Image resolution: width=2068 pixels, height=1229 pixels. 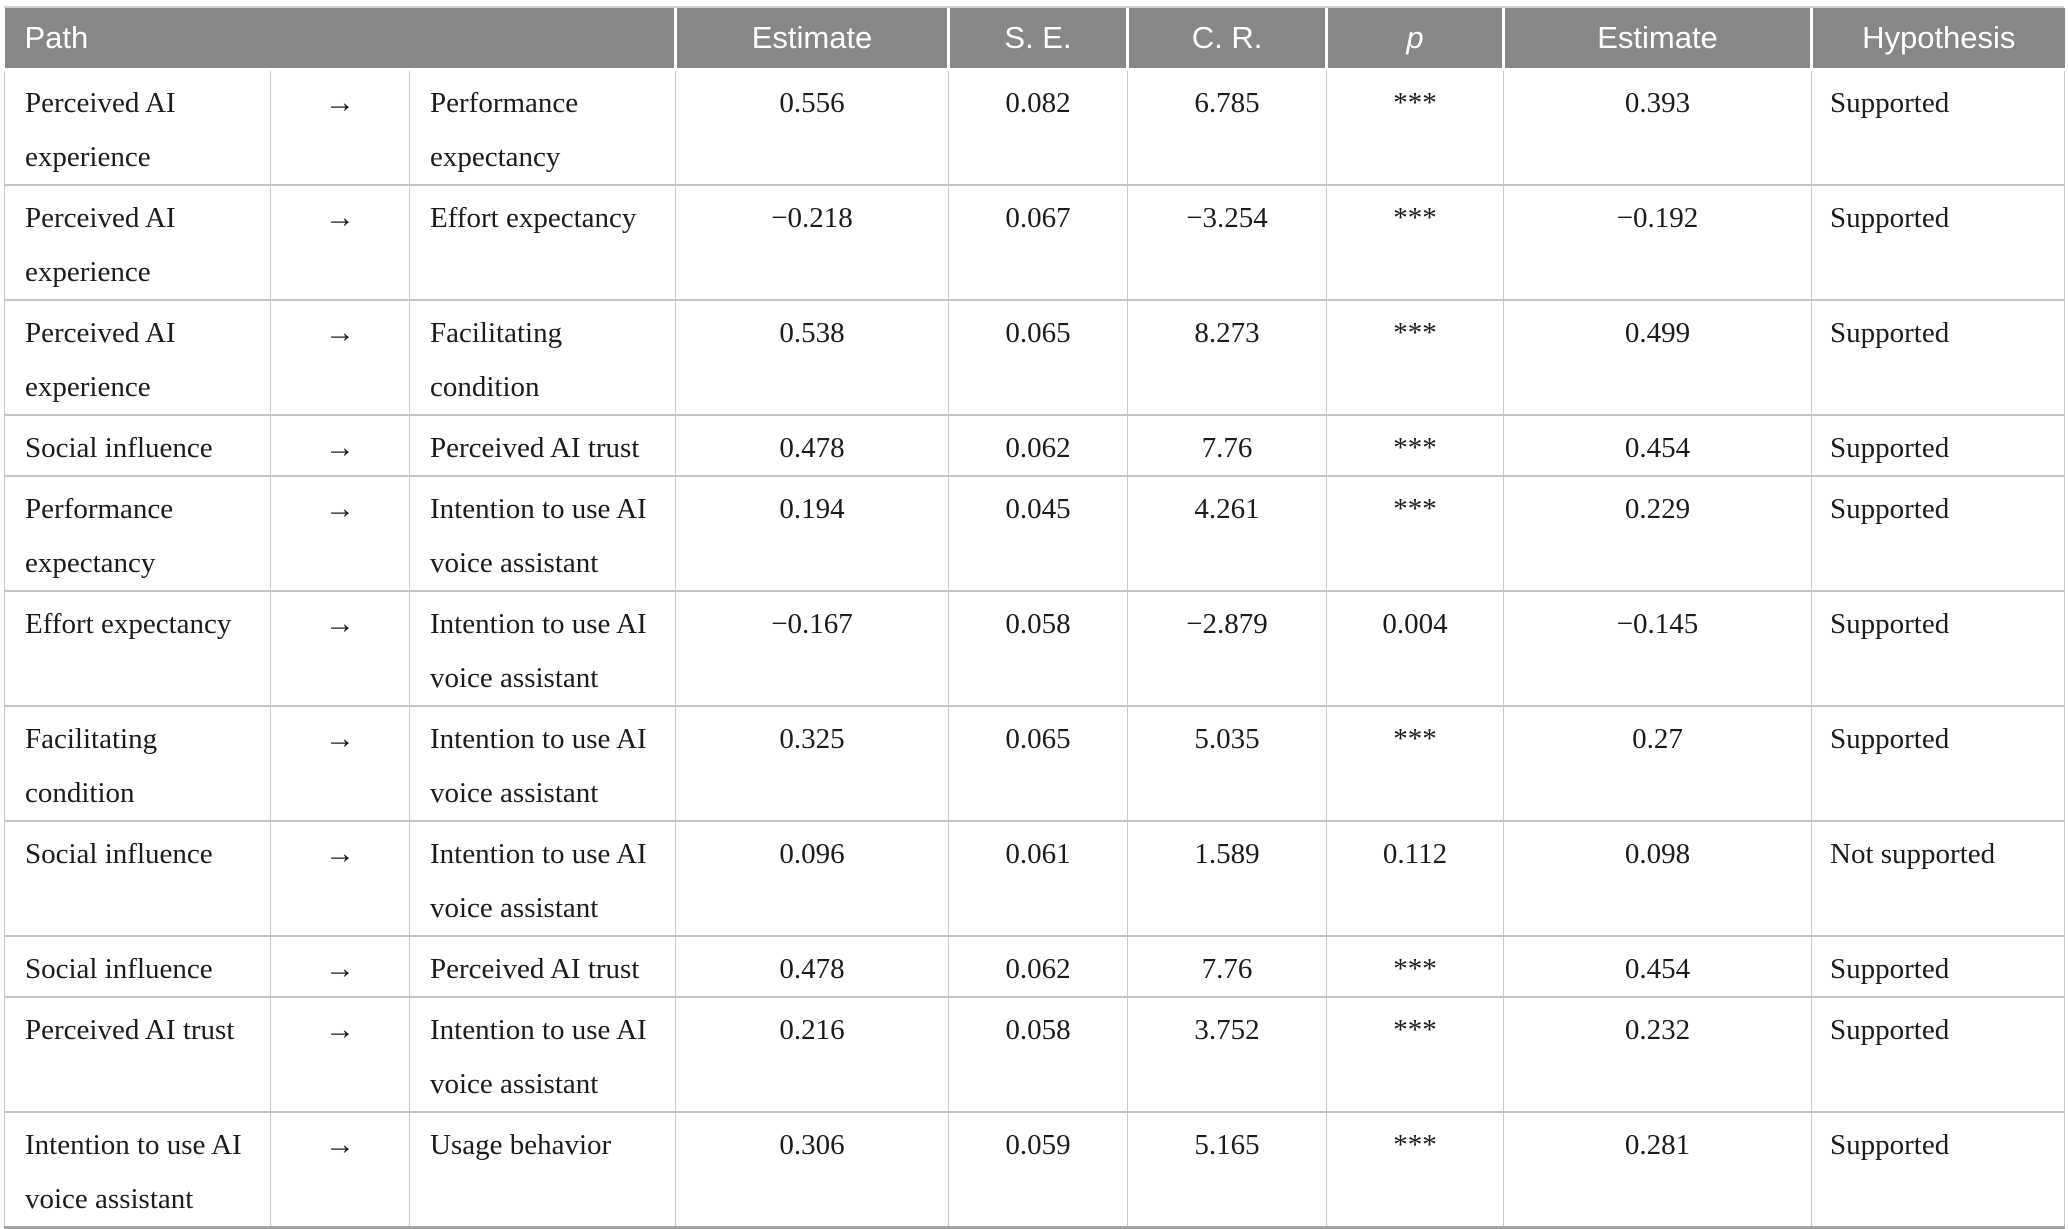 What do you see at coordinates (137, 1170) in the screenshot?
I see `path-from-cell: Intention to use AI voice assistant` at bounding box center [137, 1170].